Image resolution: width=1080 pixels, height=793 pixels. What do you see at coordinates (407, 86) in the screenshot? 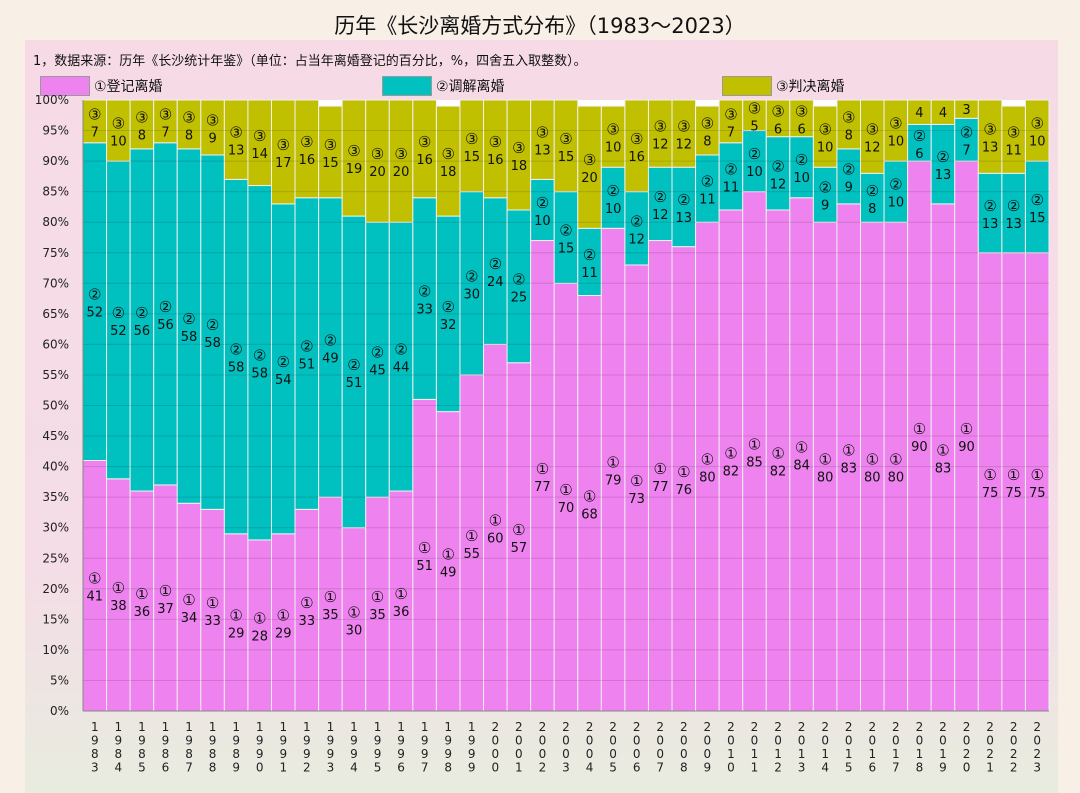
I see `legend-swatch` at bounding box center [407, 86].